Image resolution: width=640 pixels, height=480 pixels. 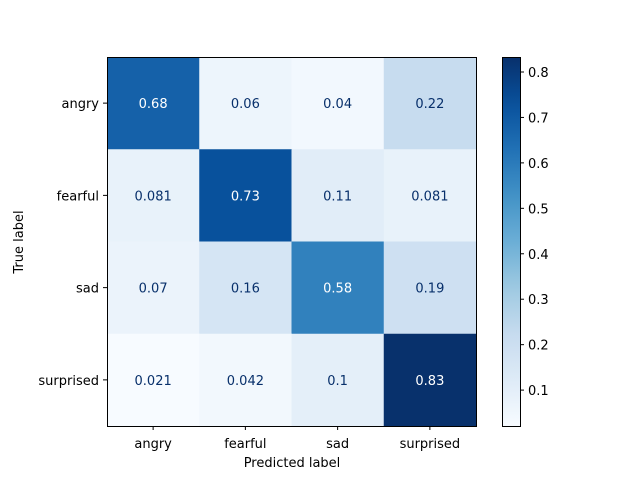 I want to click on cell-value-label: 0.06, so click(x=245, y=104).